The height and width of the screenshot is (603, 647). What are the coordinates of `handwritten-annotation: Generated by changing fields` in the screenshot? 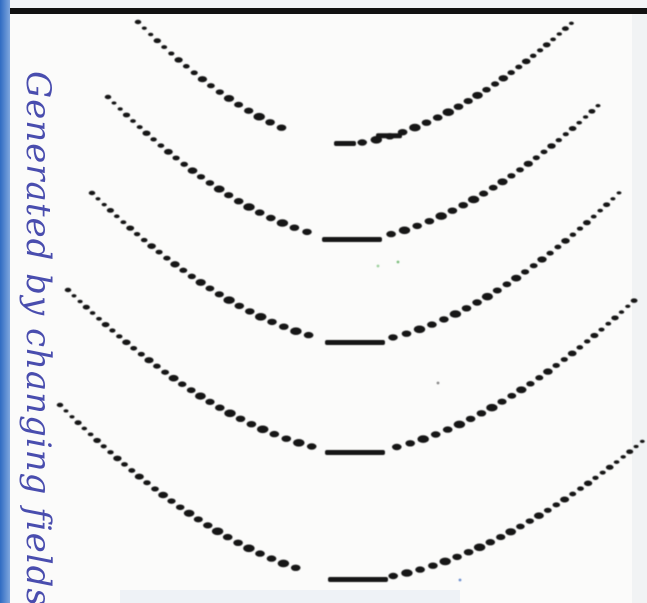 It's located at (38, 337).